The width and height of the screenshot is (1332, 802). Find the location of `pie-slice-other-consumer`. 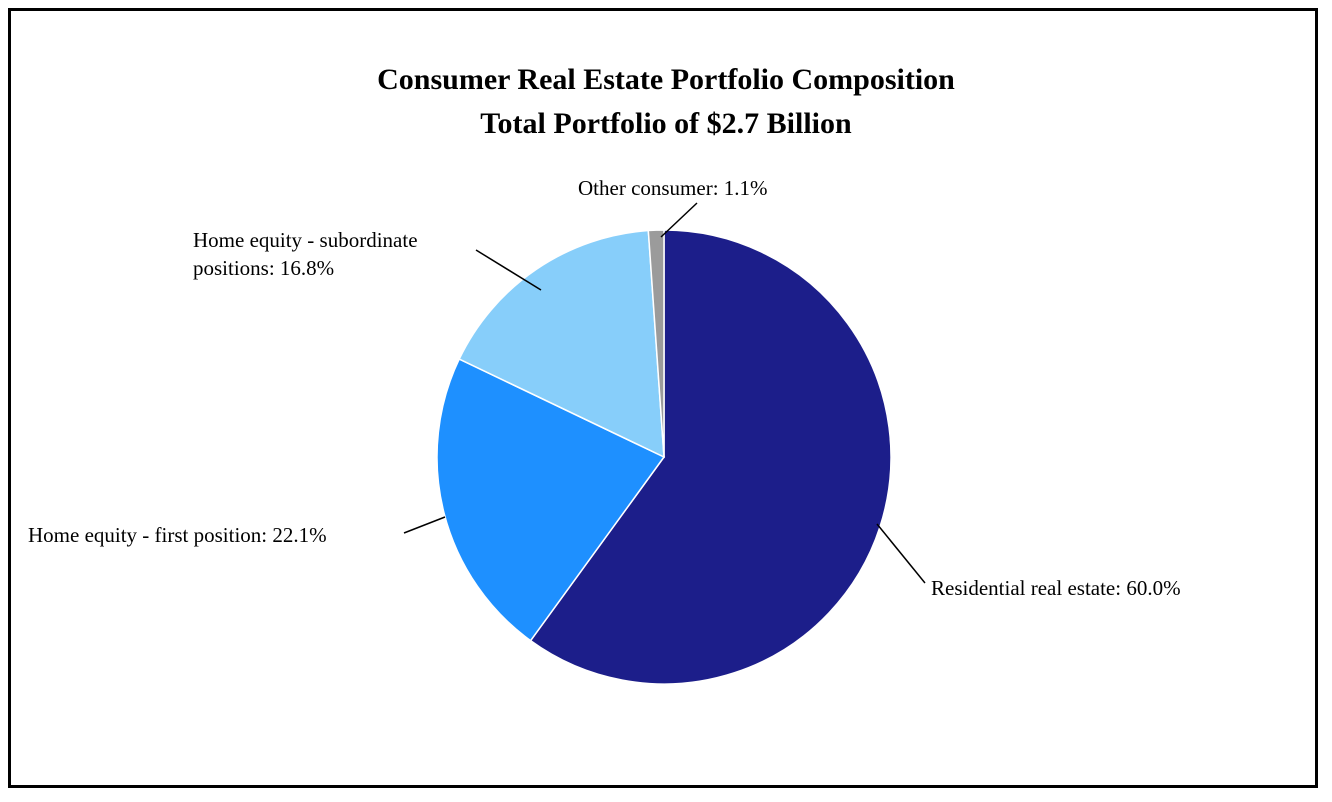

pie-slice-other-consumer is located at coordinates (656, 343).